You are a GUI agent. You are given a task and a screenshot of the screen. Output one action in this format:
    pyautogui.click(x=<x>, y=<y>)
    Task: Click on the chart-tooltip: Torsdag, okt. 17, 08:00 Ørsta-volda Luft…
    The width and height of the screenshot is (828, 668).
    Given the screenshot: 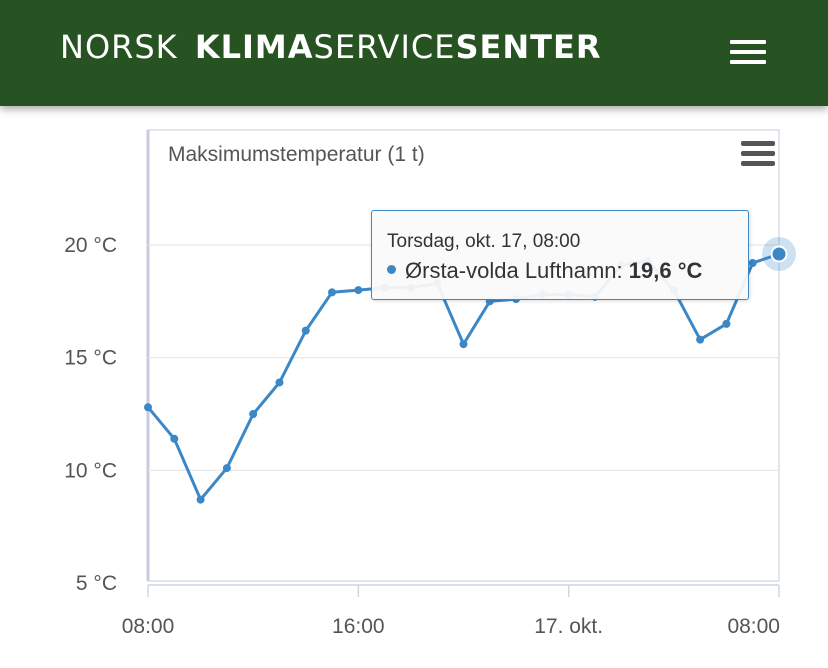 What is the action you would take?
    pyautogui.click(x=560, y=255)
    